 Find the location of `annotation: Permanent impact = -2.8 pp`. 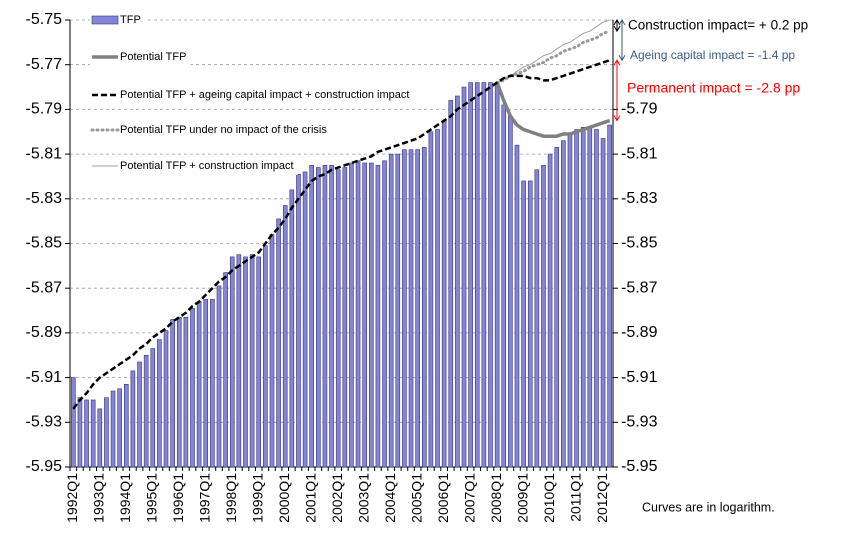

annotation: Permanent impact = -2.8 pp is located at coordinates (713, 88).